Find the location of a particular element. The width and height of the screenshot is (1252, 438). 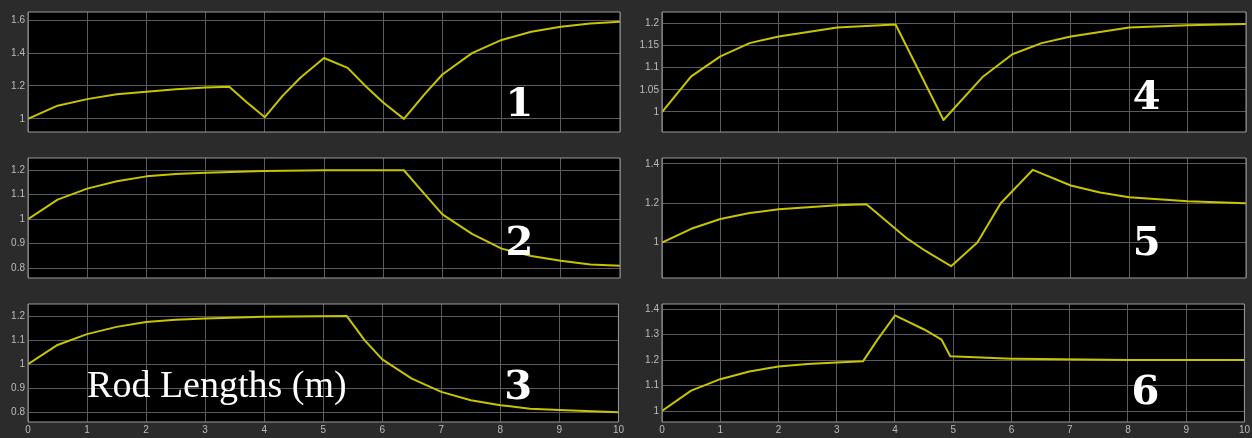

y-tick-label: 1.05 is located at coordinates (649, 89).